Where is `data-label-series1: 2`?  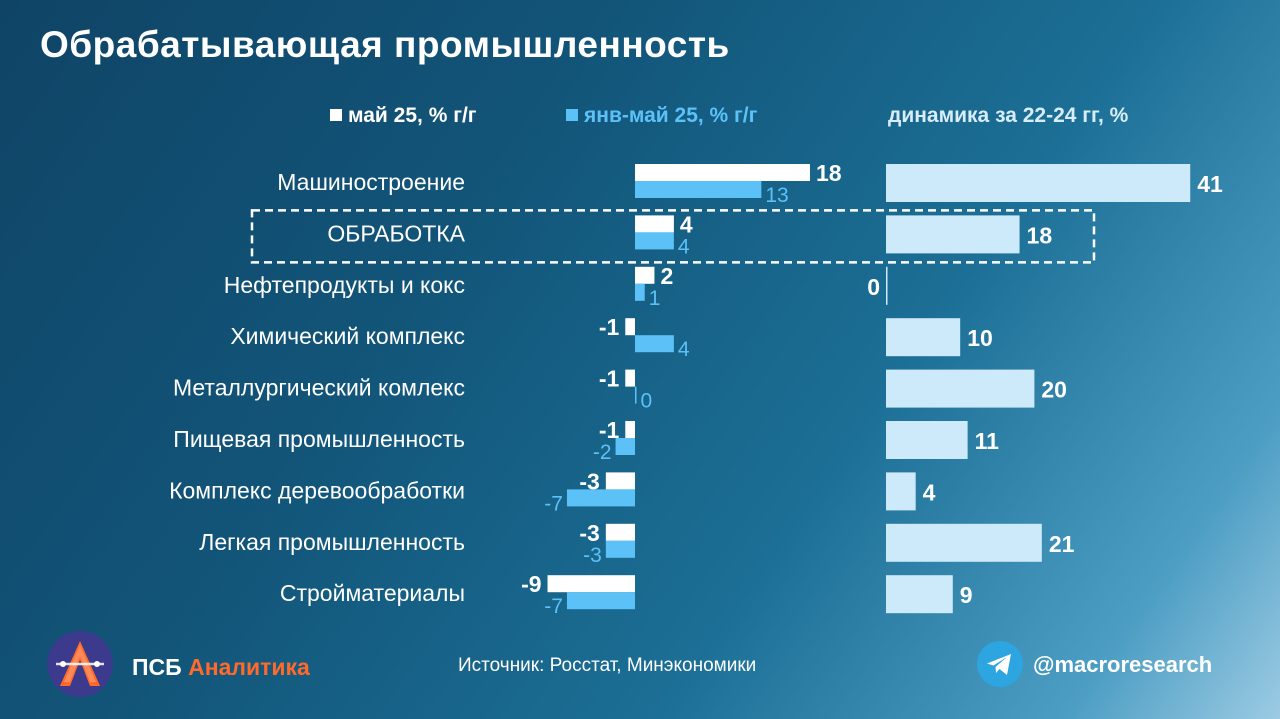
data-label-series1: 2 is located at coordinates (666, 276).